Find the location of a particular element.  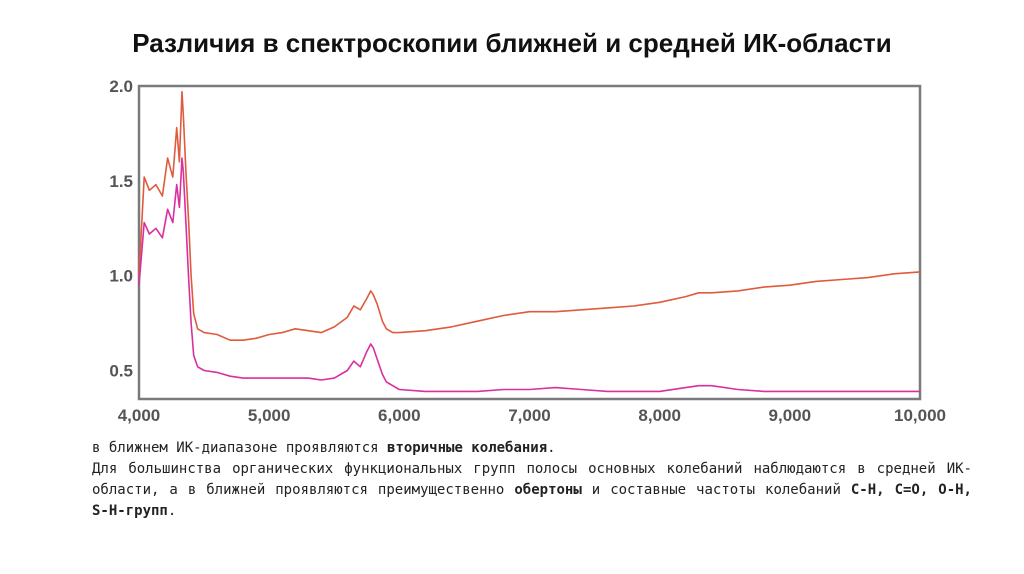

caption-line-1-suffix: . is located at coordinates (551, 448).